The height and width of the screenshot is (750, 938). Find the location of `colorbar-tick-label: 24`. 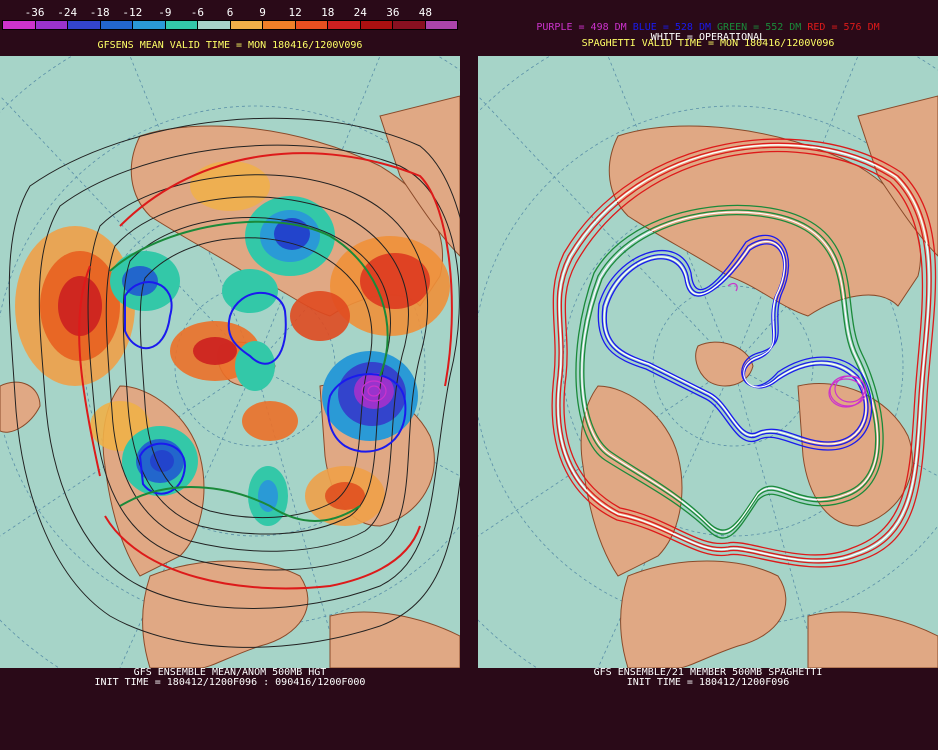

colorbar-tick-label: 24 is located at coordinates (360, 12).